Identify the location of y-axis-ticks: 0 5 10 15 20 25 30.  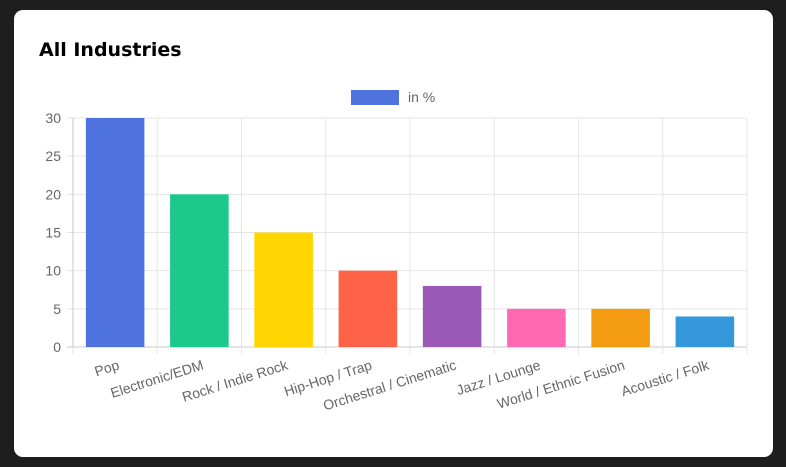
(53, 232).